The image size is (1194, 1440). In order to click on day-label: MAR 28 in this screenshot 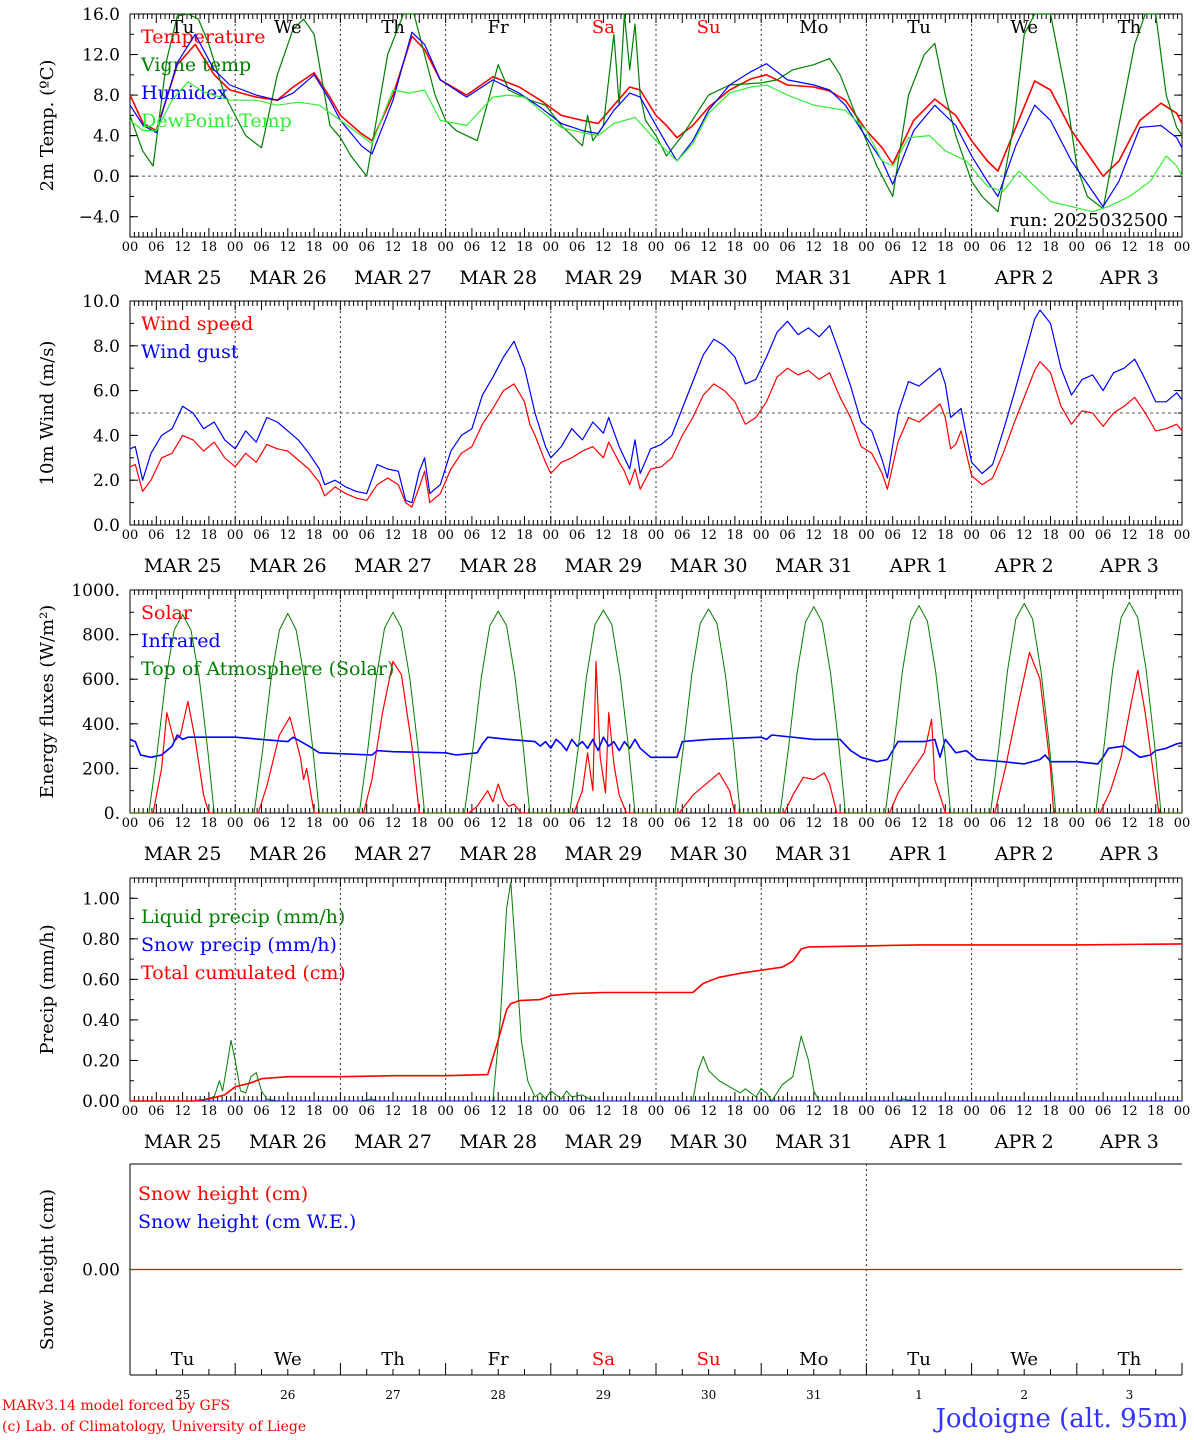, I will do `click(498, 566)`.